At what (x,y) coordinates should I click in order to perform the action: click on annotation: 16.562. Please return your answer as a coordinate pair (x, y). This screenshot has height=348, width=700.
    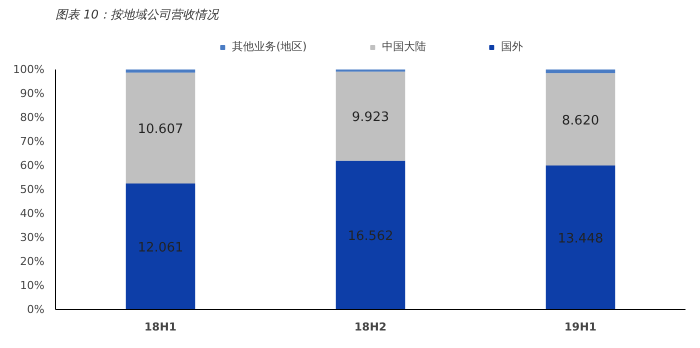
    Looking at the image, I should click on (371, 236).